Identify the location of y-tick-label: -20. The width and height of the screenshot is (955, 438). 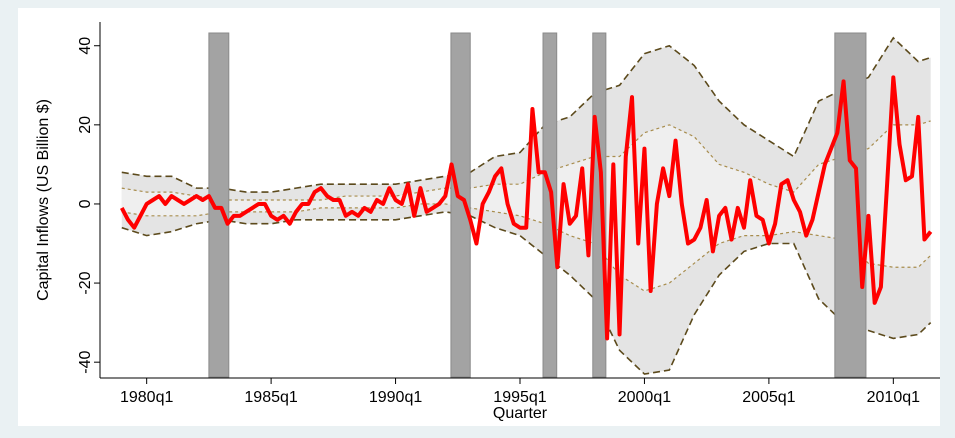
(85, 282).